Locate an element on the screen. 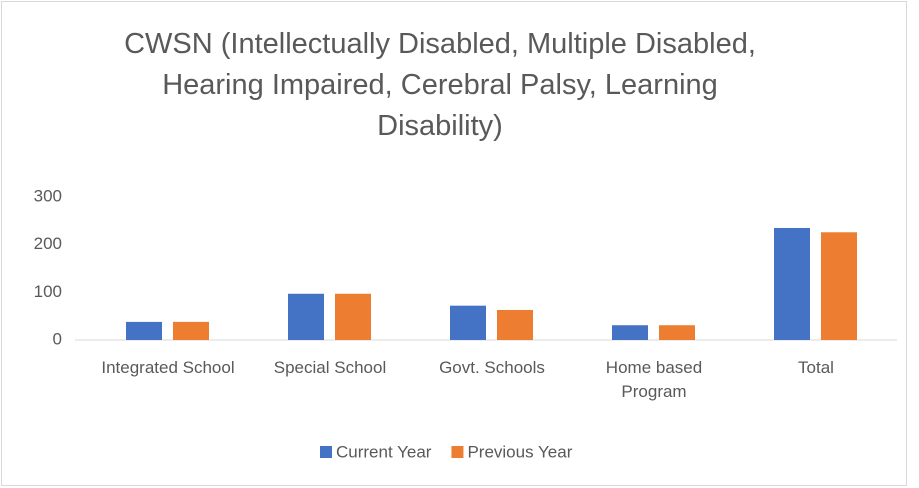 The image size is (919, 488). x-tick-label: Govt. Schools is located at coordinates (492, 367).